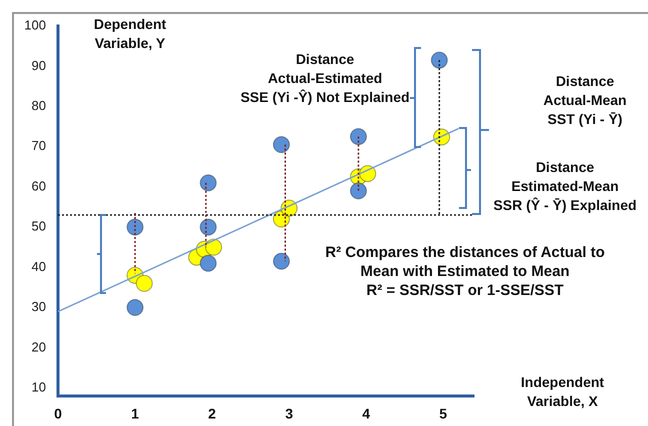 This screenshot has width=648, height=426. What do you see at coordinates (212, 413) in the screenshot?
I see `x-tick-label: 2` at bounding box center [212, 413].